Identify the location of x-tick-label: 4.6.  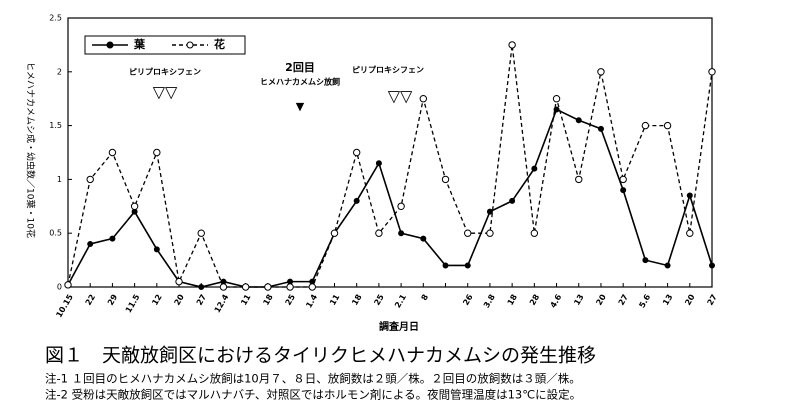
(556, 300).